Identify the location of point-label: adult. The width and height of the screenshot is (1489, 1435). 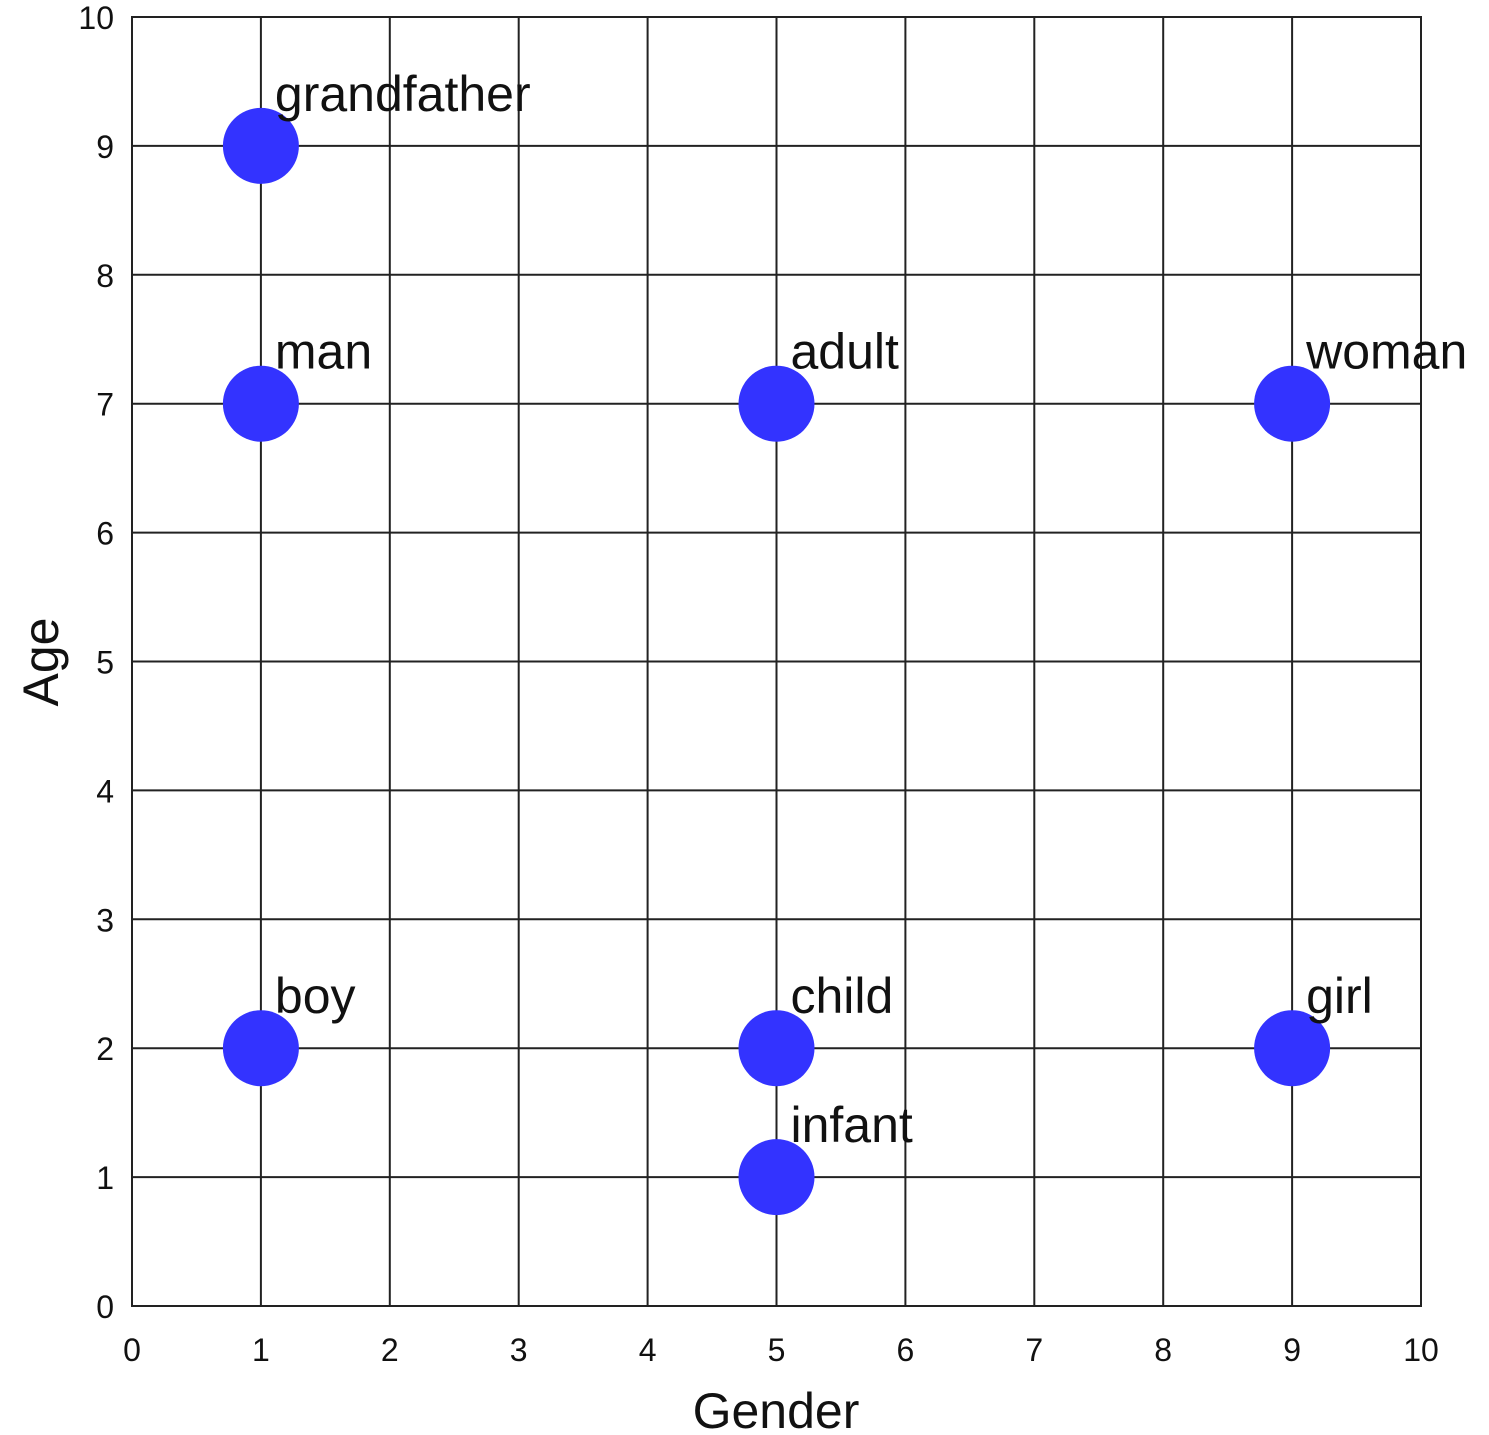
(845, 352).